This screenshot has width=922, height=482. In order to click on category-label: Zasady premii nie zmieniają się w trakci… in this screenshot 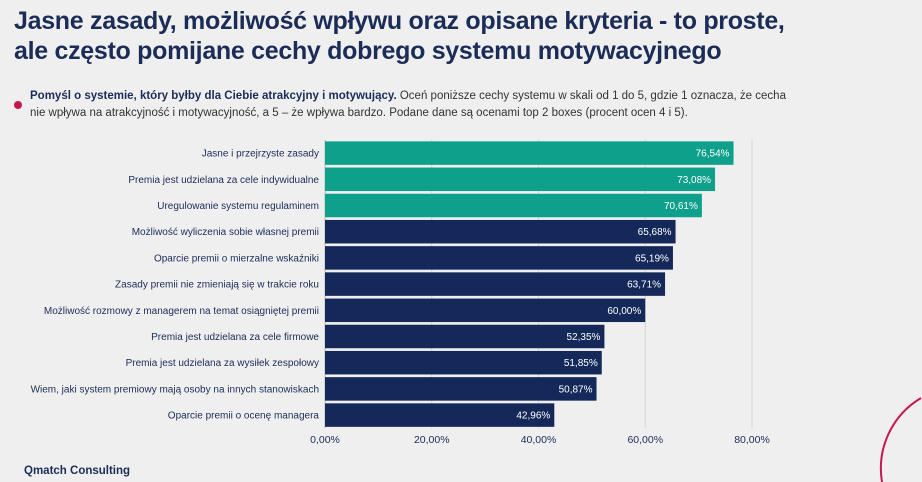, I will do `click(217, 285)`.